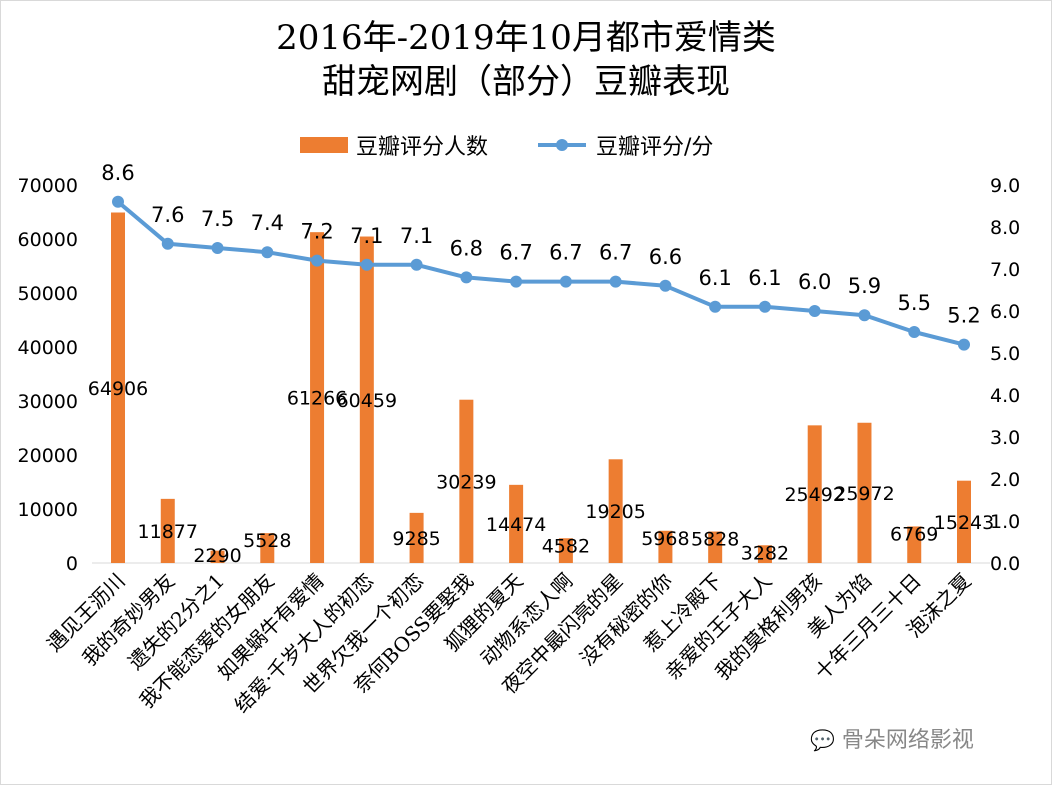 The width and height of the screenshot is (1052, 785). Describe the element at coordinates (526, 38) in the screenshot. I see `chart-title-line1: 2016年-2019年10月都市爱情类` at that location.